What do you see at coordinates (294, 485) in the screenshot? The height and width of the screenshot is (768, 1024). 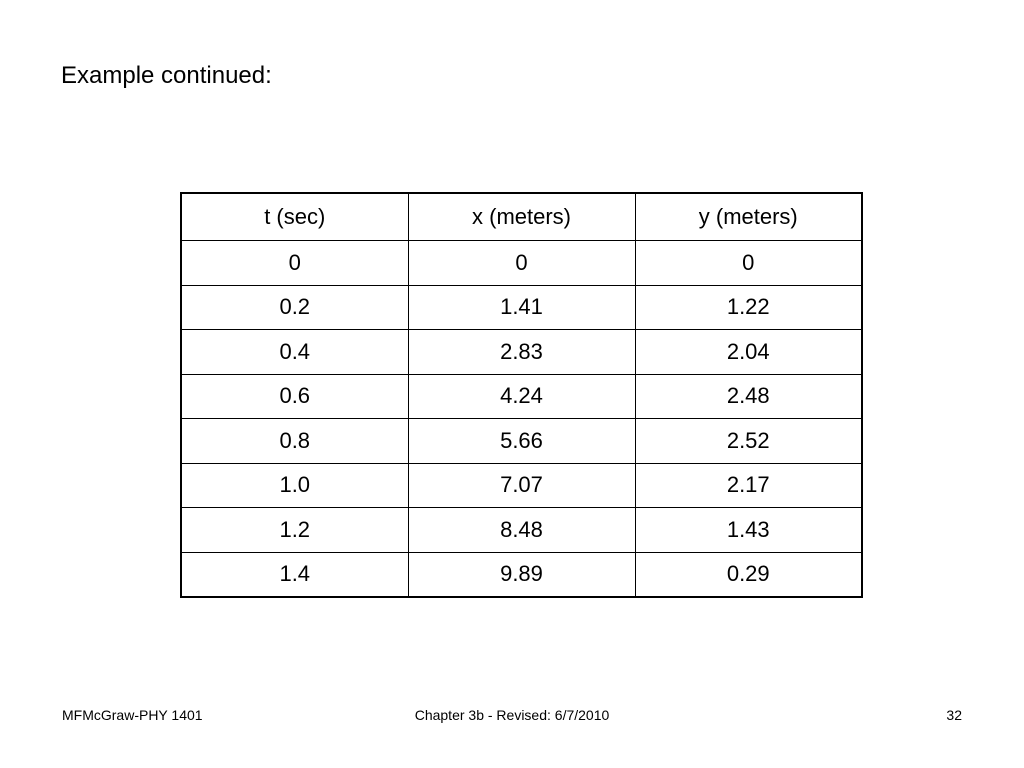 I see `table-cell: 1.0` at bounding box center [294, 485].